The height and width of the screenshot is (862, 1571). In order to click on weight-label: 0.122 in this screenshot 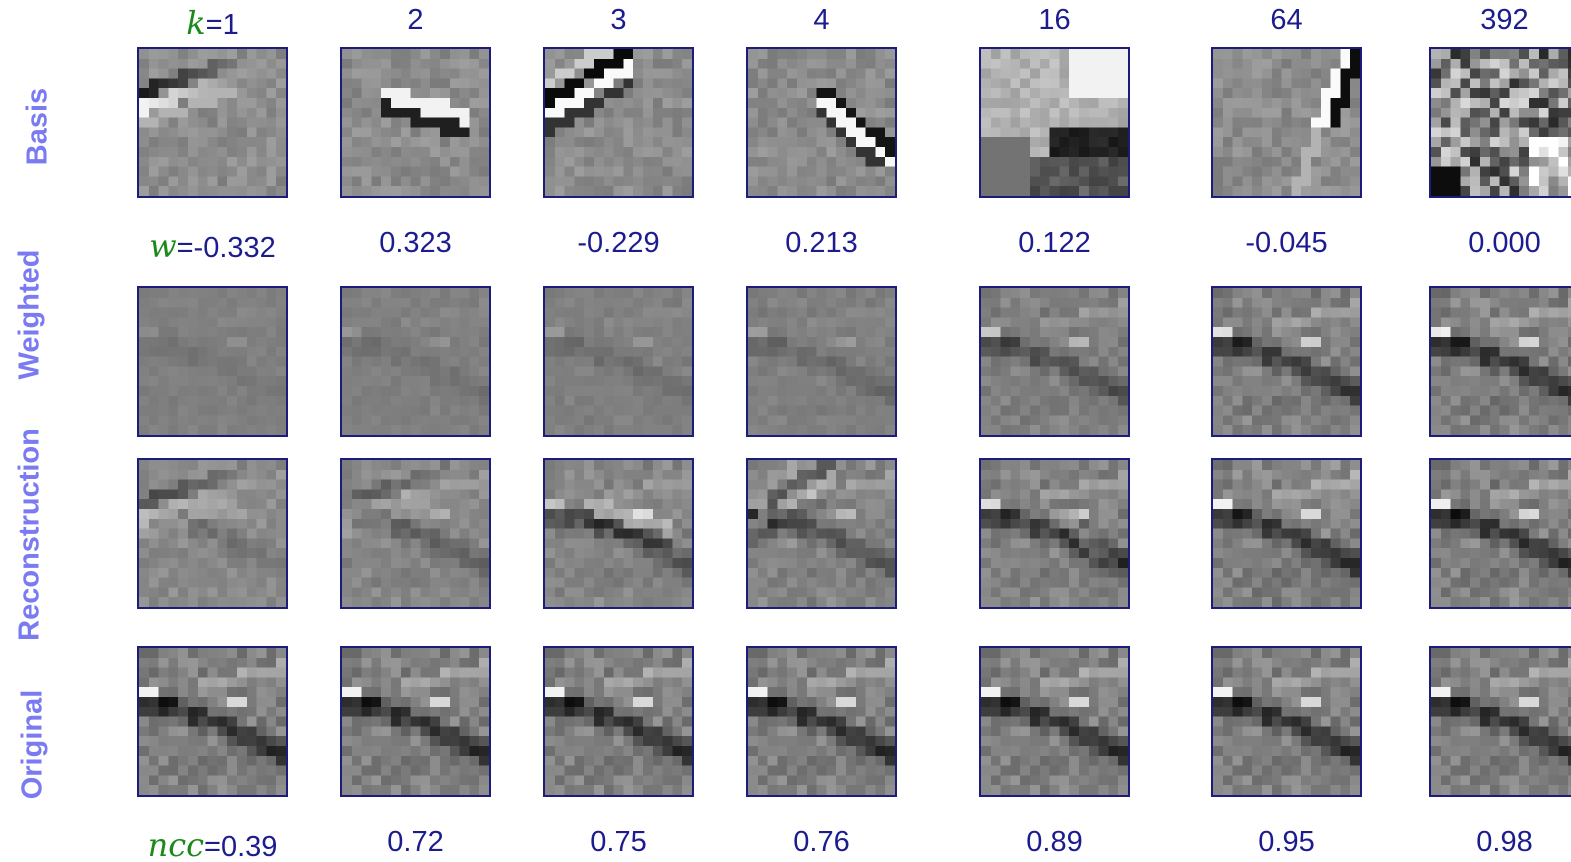, I will do `click(1055, 243)`.